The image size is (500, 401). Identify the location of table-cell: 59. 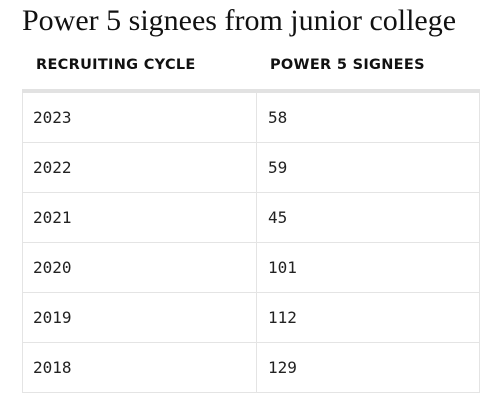
(278, 167).